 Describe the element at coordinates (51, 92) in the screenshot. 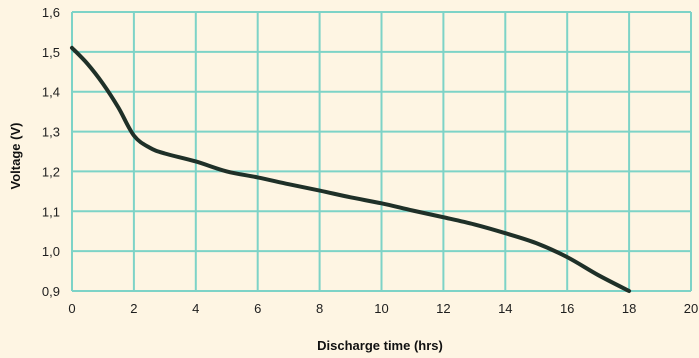

I see `y-tick-label: 1,4` at that location.